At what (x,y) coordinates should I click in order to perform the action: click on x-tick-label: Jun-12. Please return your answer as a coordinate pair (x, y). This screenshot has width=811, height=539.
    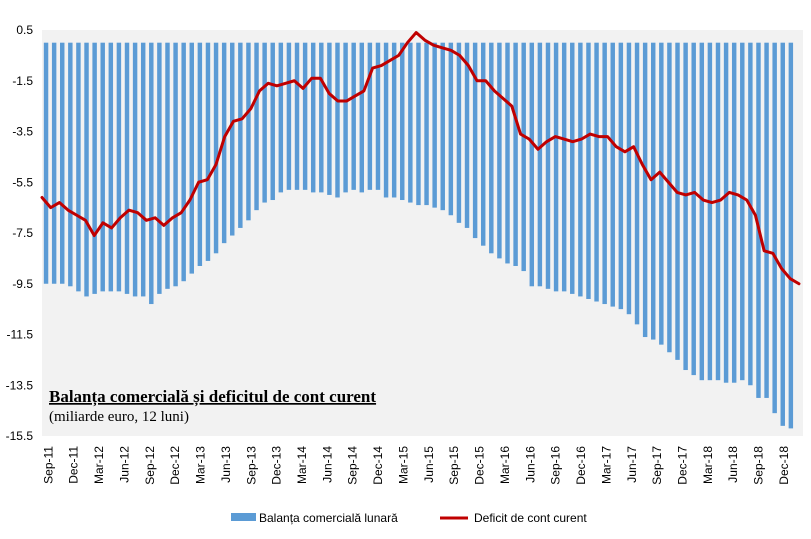
    Looking at the image, I should click on (124, 464).